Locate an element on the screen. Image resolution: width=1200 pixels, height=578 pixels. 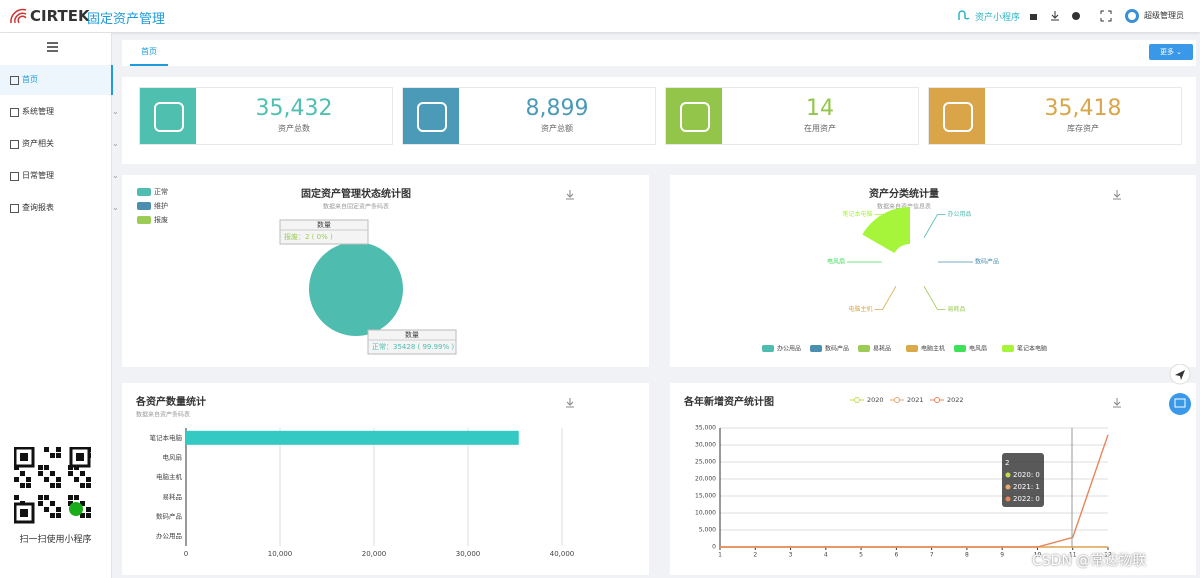
nav-arrow: ⌄ is located at coordinates (115, 111).